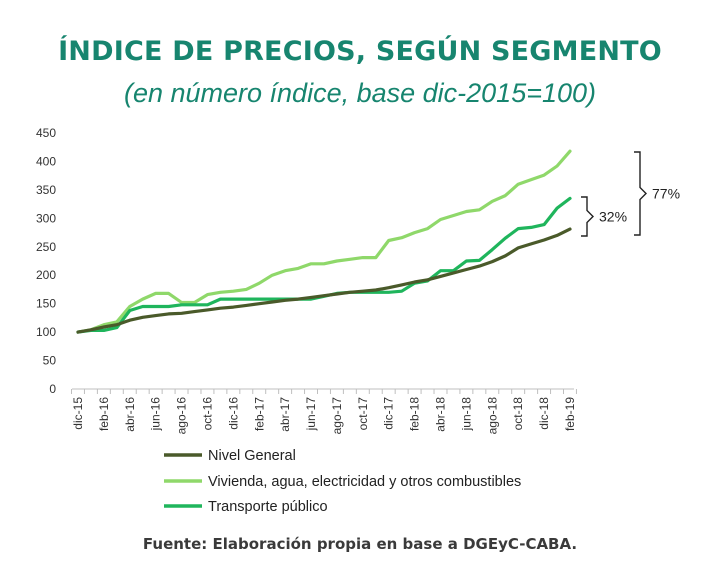 This screenshot has height=564, width=720. I want to click on y-tick-label: 200, so click(46, 275).